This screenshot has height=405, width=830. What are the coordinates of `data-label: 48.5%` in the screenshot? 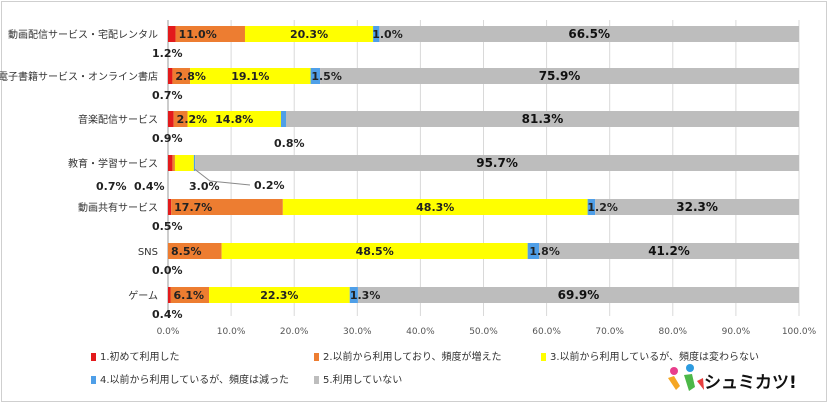 It's located at (375, 251).